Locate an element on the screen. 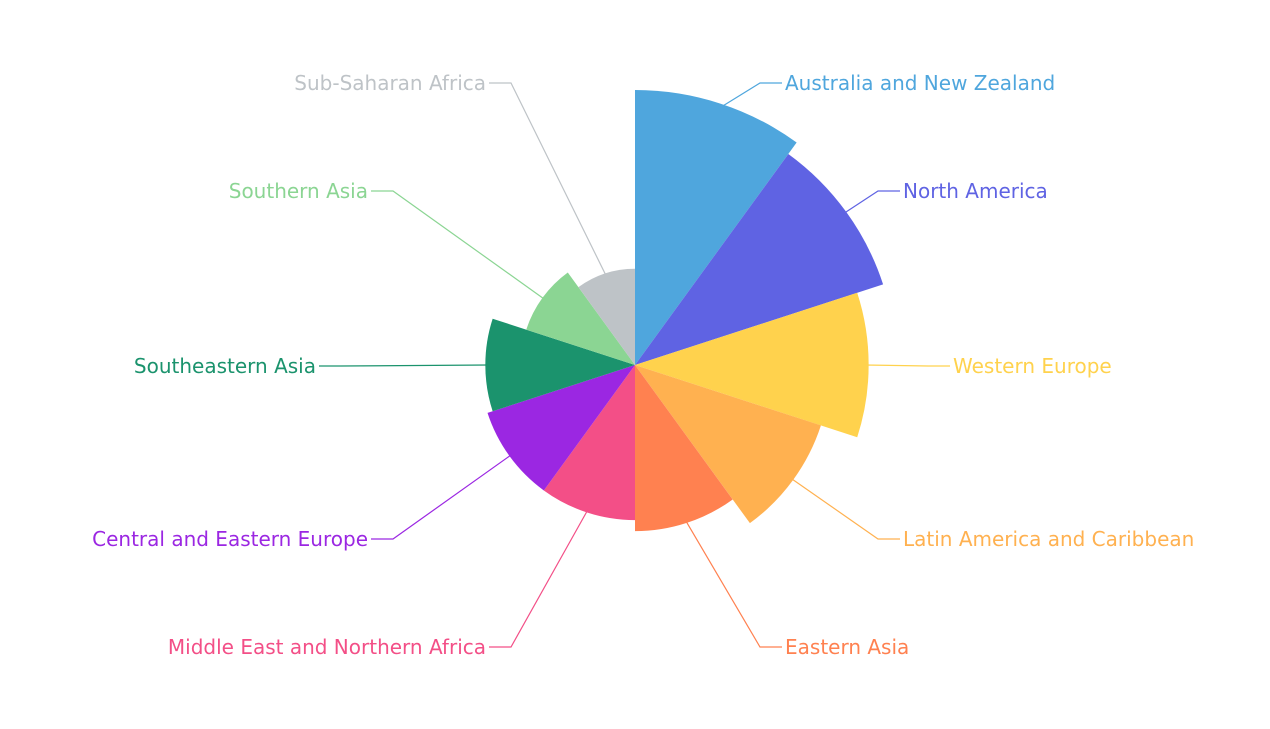  rose-slice-sub-saharan-africa is located at coordinates (606, 316).